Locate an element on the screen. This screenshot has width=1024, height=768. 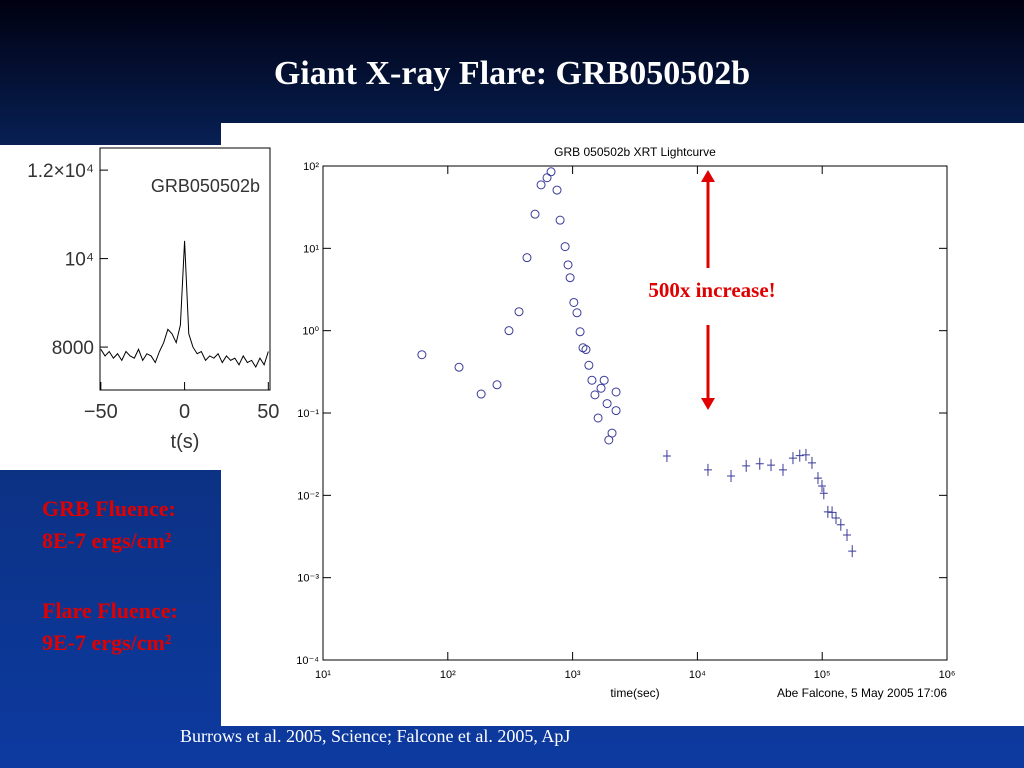
x-tick-label: 10⁵ is located at coordinates (822, 675).